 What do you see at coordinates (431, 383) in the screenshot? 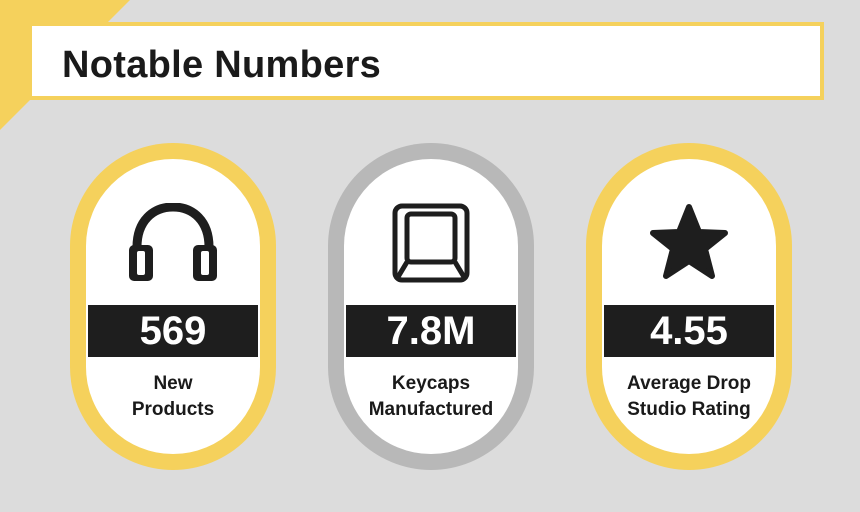
I see `stat-label-line: Keycaps` at bounding box center [431, 383].